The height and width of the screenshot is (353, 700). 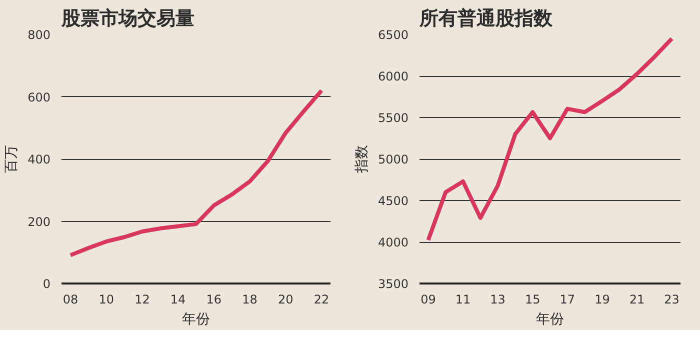 What do you see at coordinates (393, 118) in the screenshot?
I see `y-tick-label: 5500` at bounding box center [393, 118].